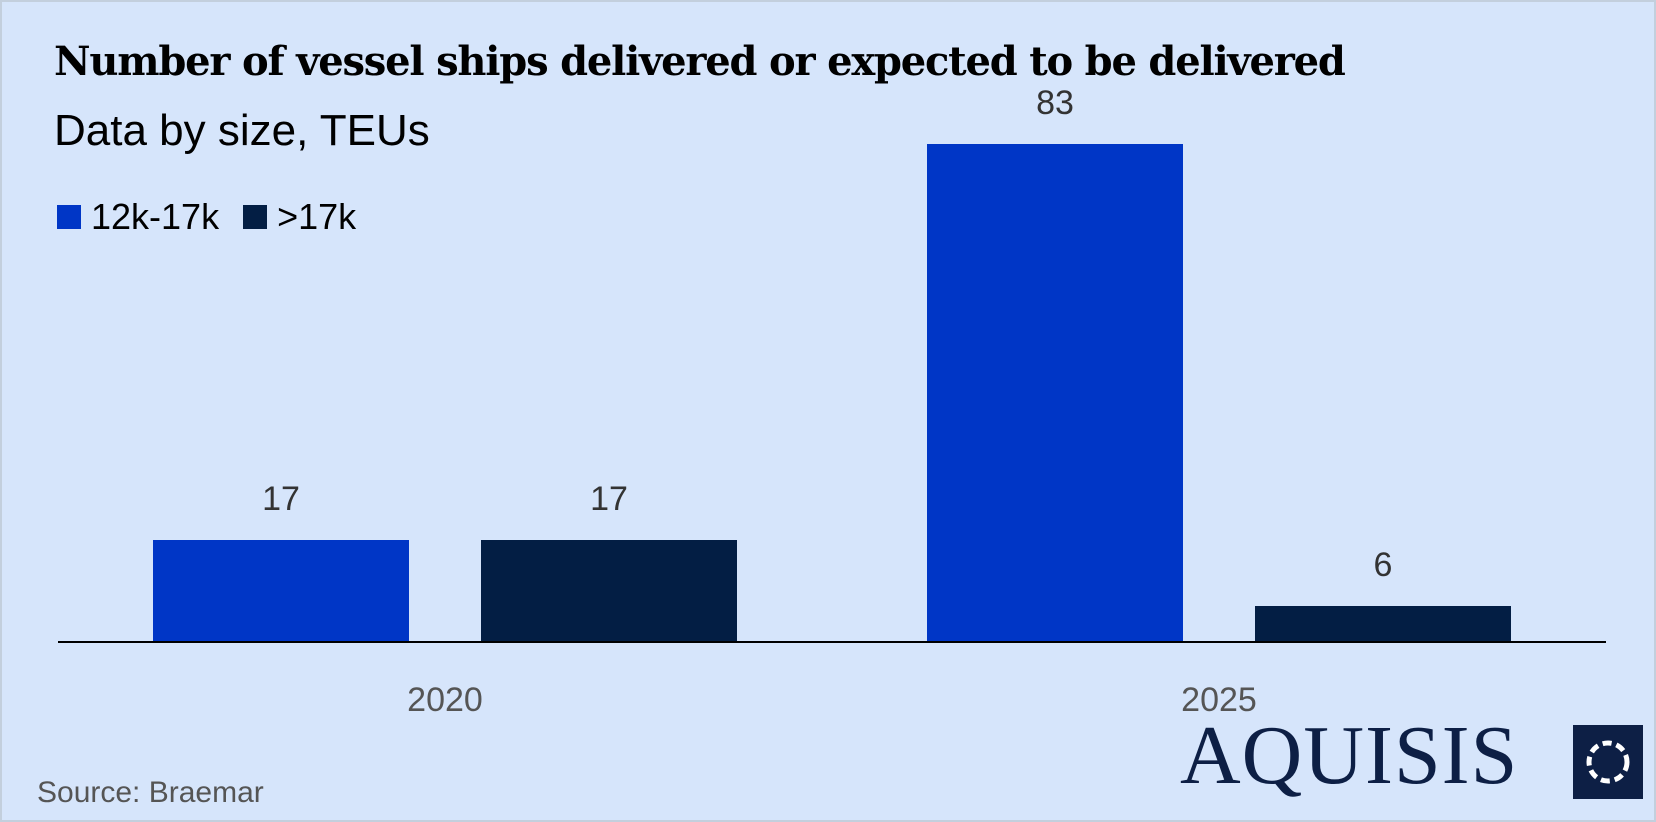  I want to click on brand-logo-text: AQUISIS, so click(1349, 755).